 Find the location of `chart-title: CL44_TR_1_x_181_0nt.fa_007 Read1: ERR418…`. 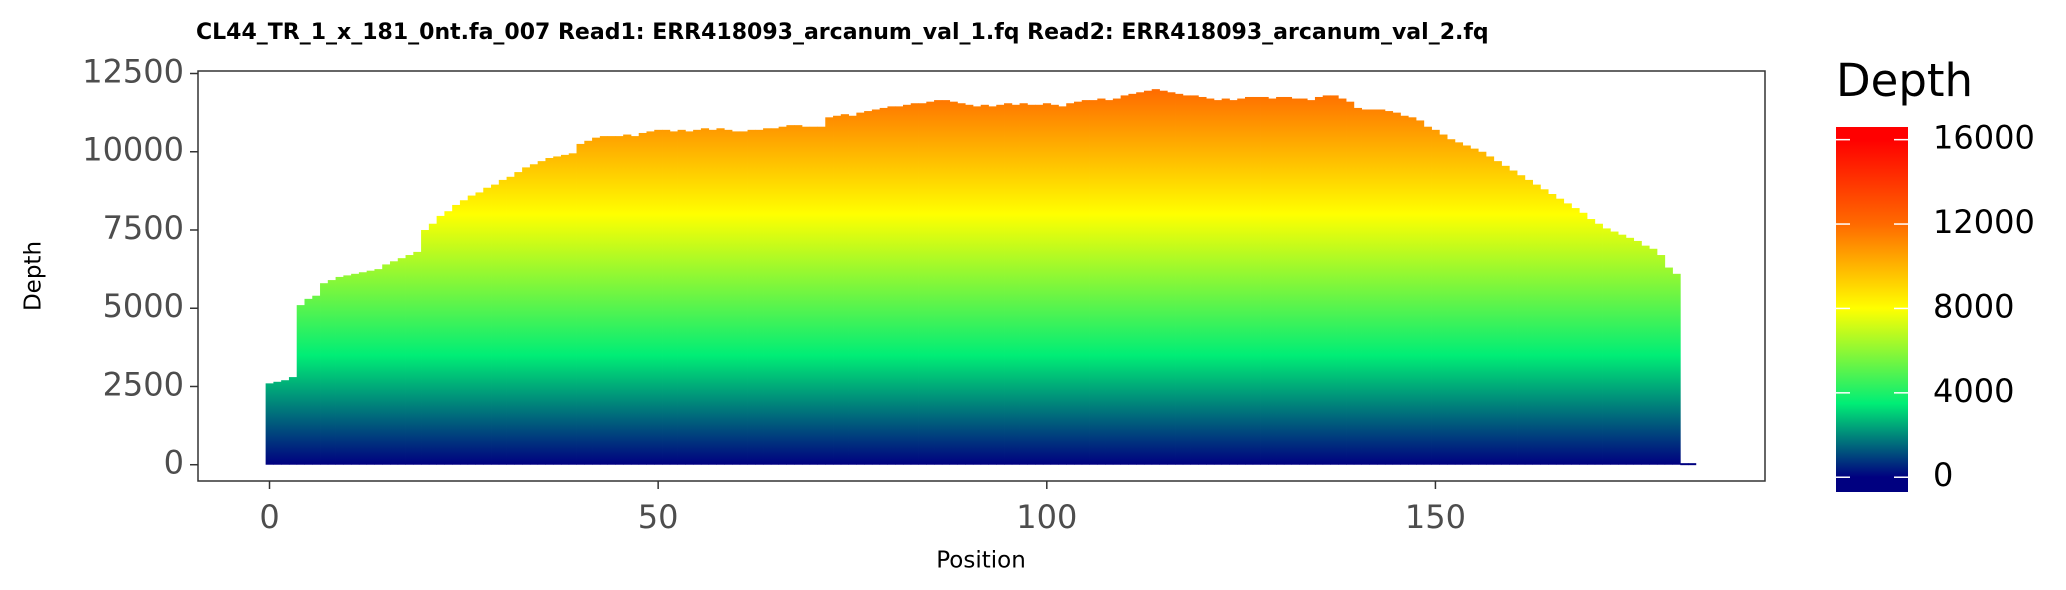

chart-title: CL44_TR_1_x_181_0nt.fa_007 Read1: ERR418… is located at coordinates (842, 32).